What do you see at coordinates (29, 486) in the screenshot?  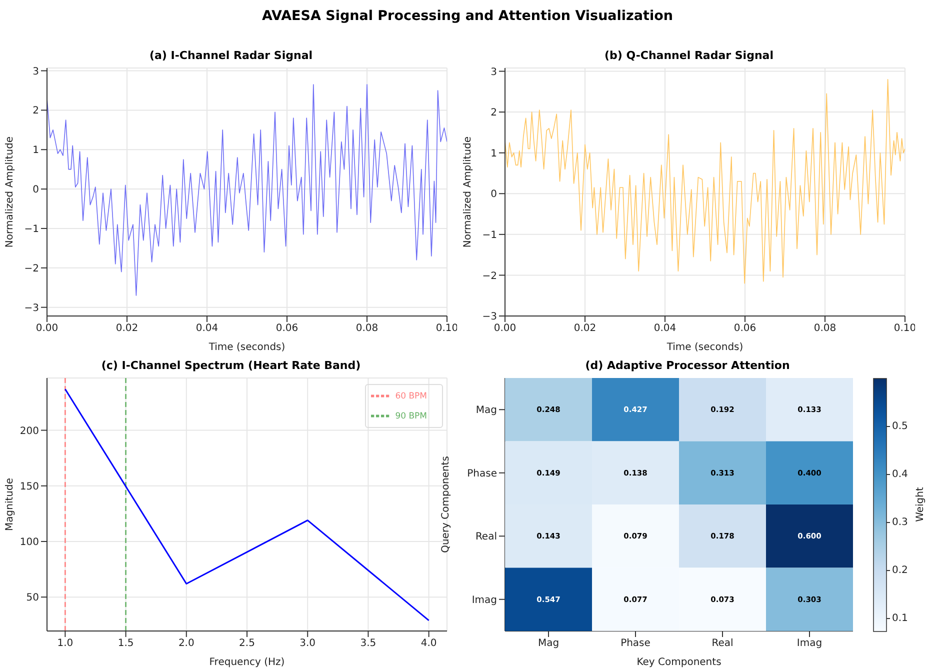 I see `y-tick-label: 150` at bounding box center [29, 486].